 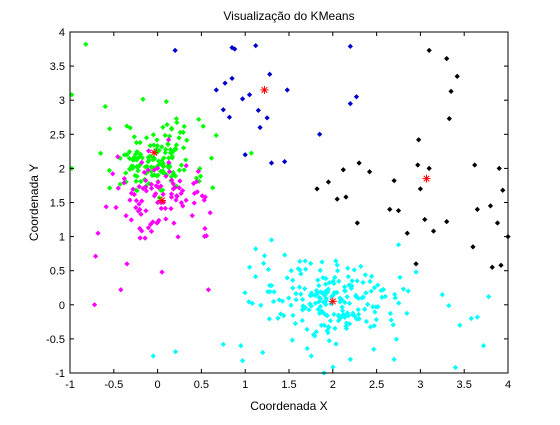 I want to click on x-tick-label: 2.5, so click(x=376, y=385).